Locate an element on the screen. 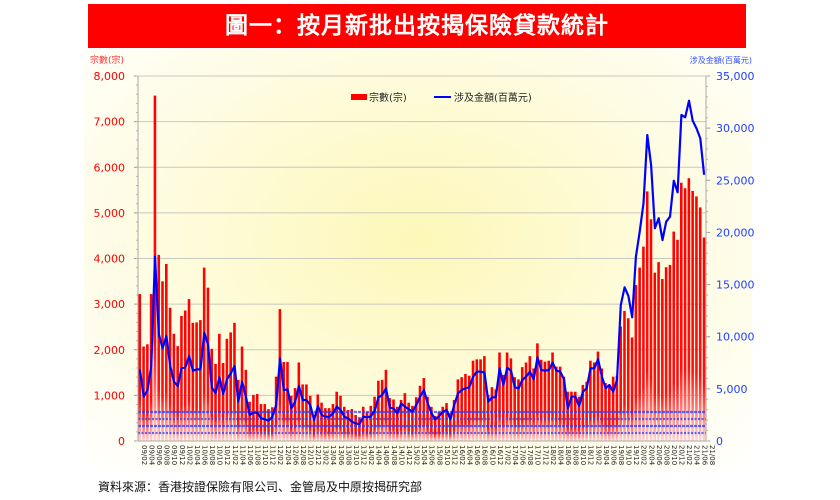 The height and width of the screenshot is (500, 840). x-tick-label: 11/08 is located at coordinates (257, 455).